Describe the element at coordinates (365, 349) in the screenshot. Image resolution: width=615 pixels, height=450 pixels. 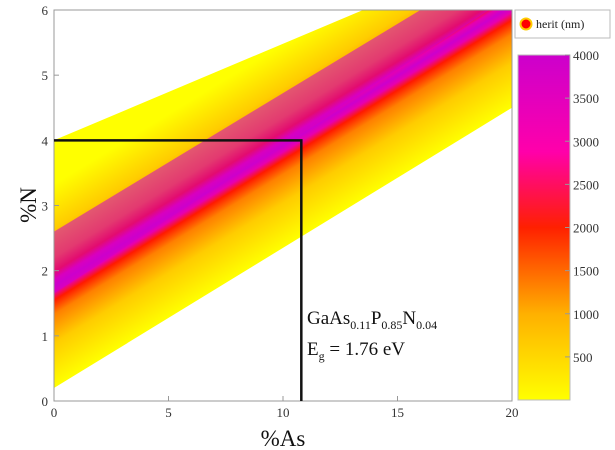
I see `energy-value: = 1.76 eV` at that location.